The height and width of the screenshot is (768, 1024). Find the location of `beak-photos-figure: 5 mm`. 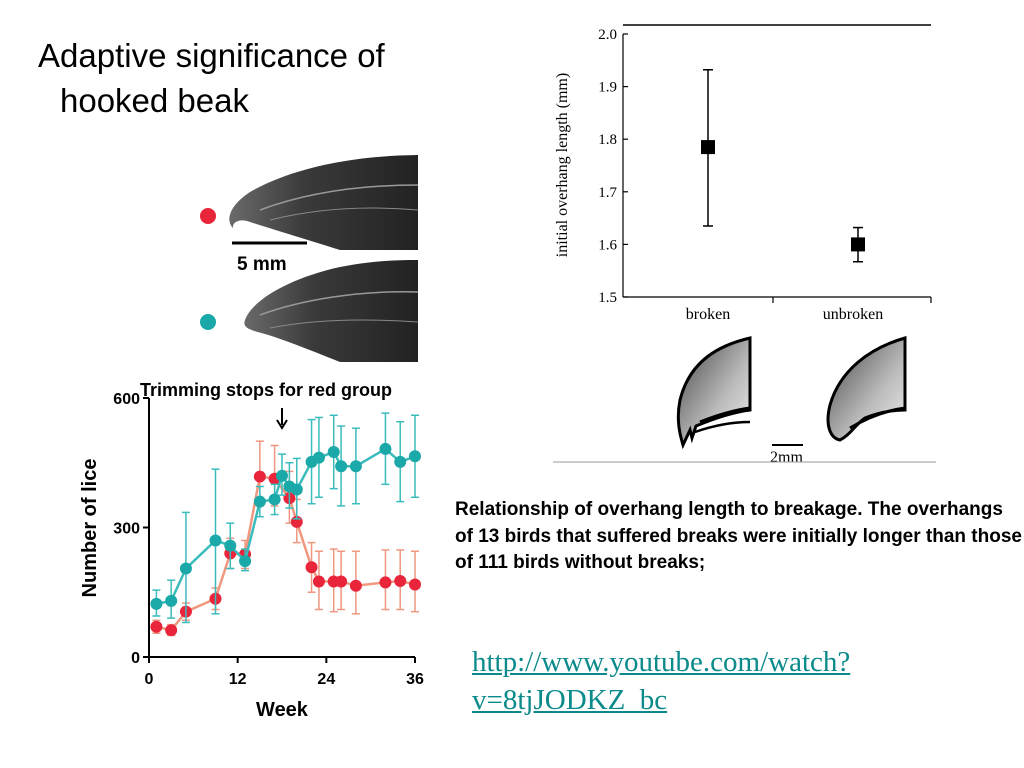

beak-photos-figure: 5 mm is located at coordinates (309, 258).